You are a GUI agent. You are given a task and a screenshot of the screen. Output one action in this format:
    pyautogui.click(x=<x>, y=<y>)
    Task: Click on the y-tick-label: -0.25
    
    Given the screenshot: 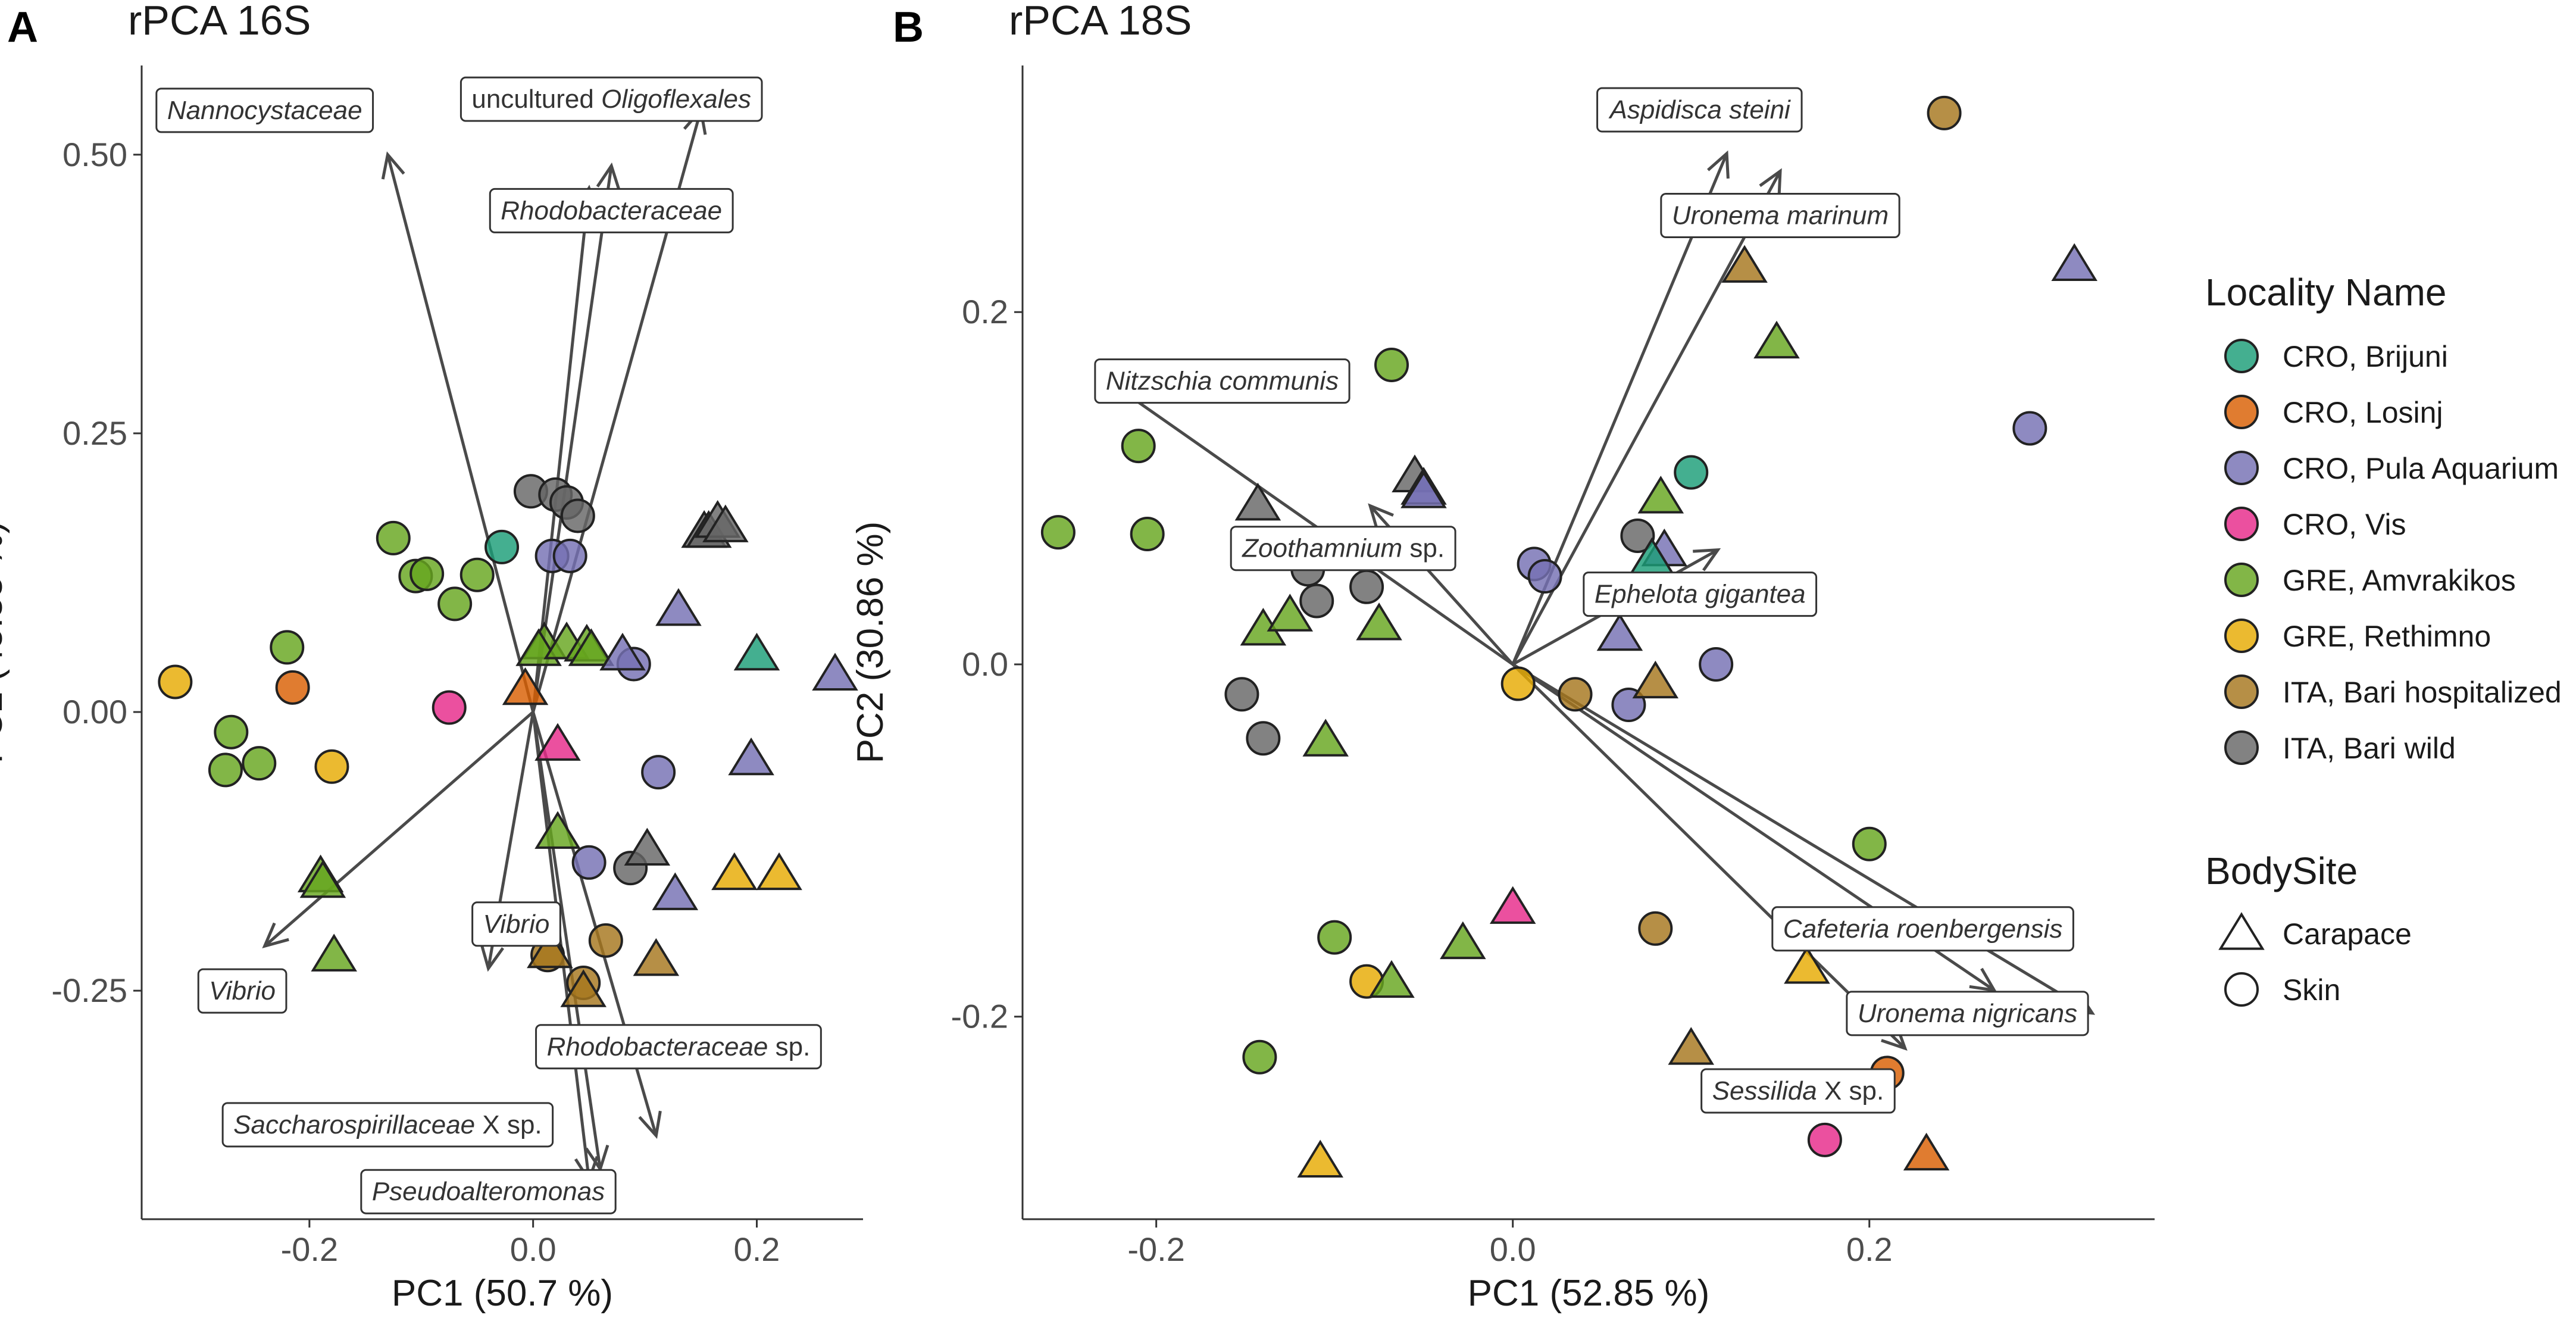 What is the action you would take?
    pyautogui.click(x=89, y=990)
    